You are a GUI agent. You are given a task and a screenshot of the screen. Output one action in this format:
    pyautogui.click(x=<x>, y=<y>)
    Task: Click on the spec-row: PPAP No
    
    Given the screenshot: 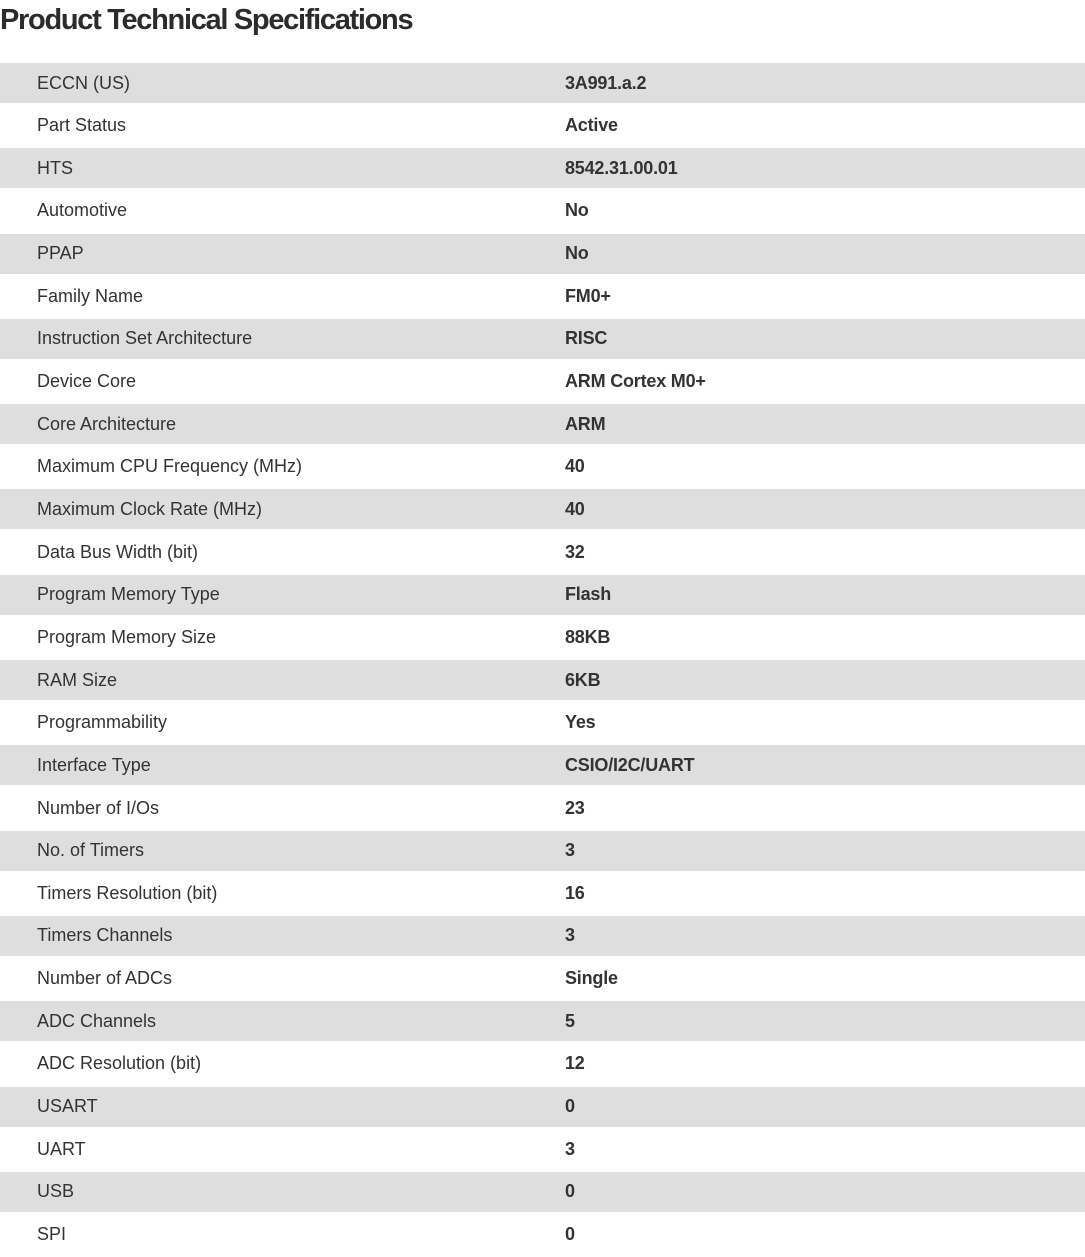 What is the action you would take?
    pyautogui.click(x=542, y=253)
    